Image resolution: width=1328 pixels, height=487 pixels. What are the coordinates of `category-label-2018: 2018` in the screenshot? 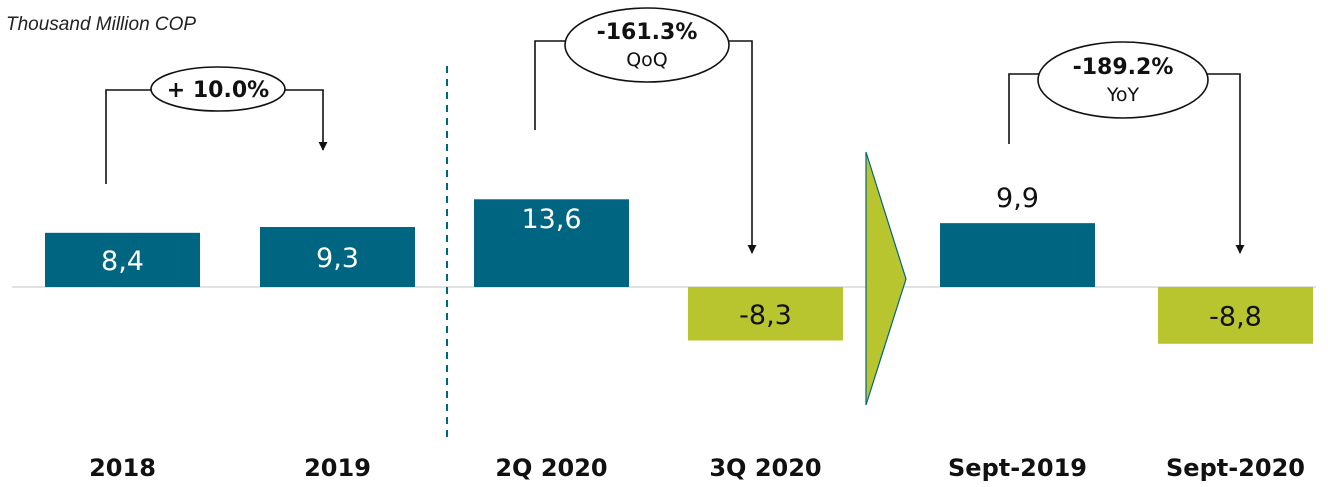 It's located at (122, 468).